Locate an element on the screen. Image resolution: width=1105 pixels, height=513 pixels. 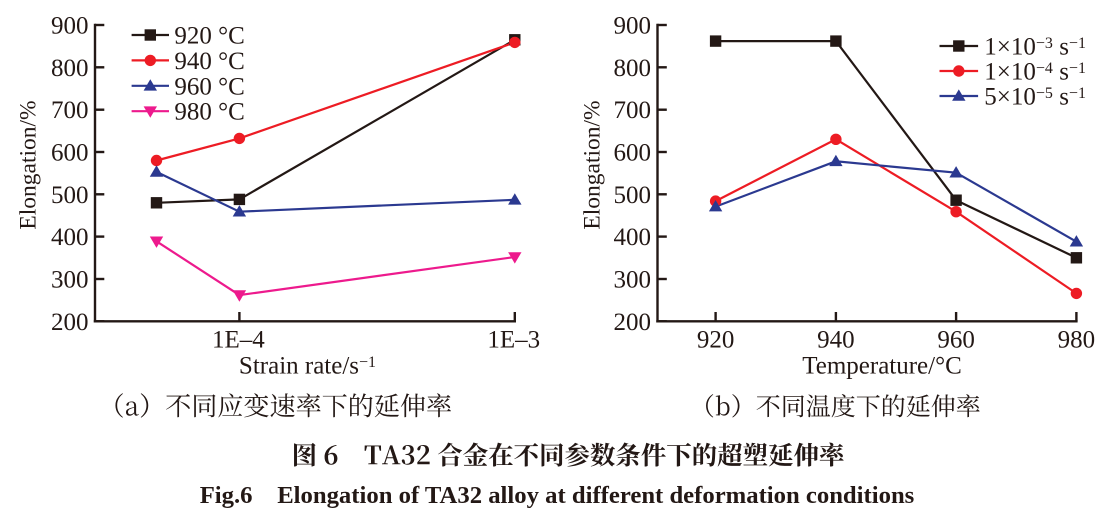
svg-text: 940 is located at coordinates (836, 340).